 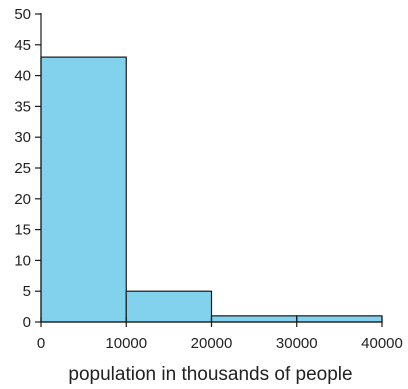 What do you see at coordinates (27, 322) in the screenshot?
I see `y-tick-label: 0` at bounding box center [27, 322].